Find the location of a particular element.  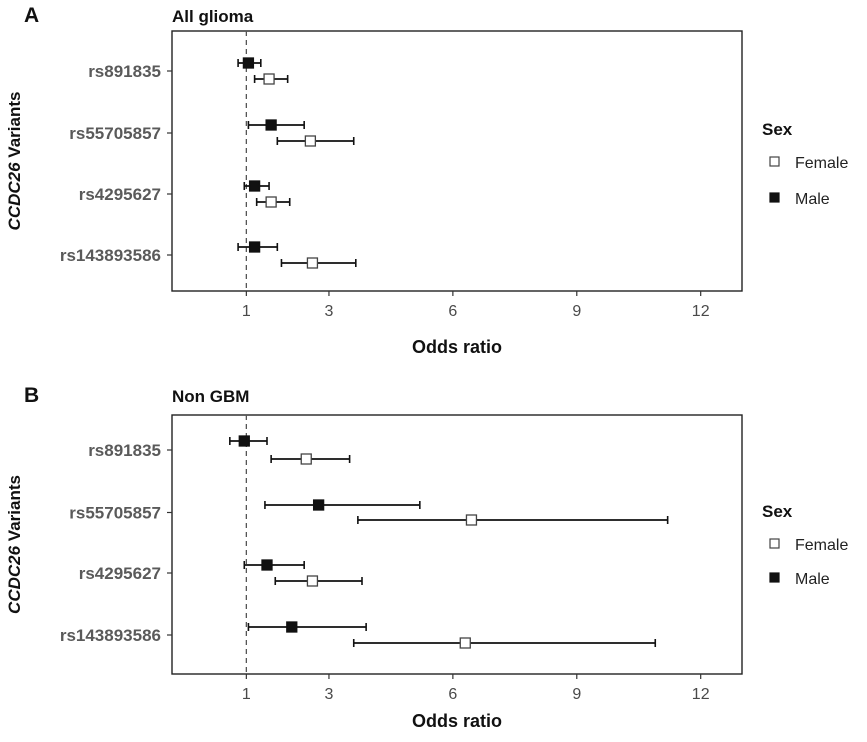

panel-title: Non GBM is located at coordinates (210, 396).